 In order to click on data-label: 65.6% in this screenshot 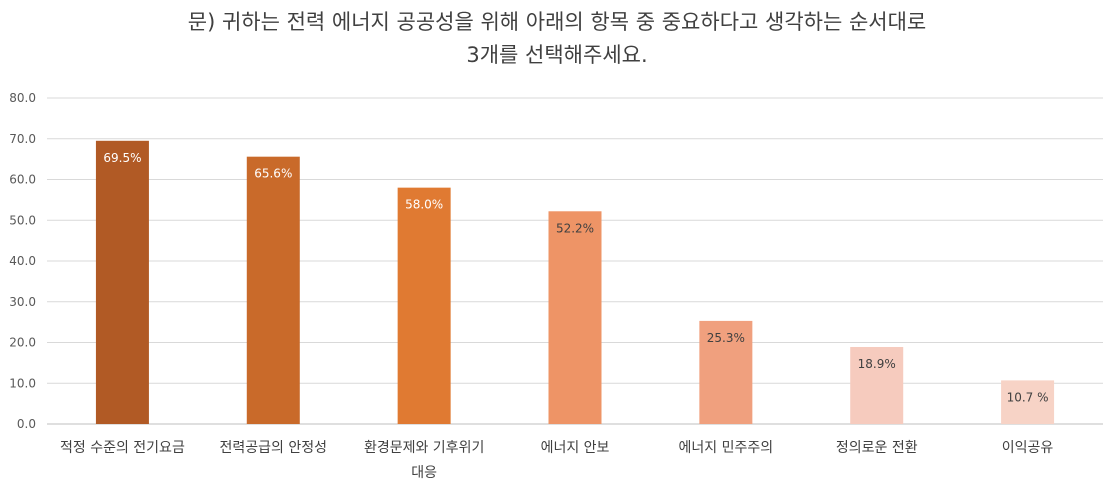, I will do `click(273, 174)`.